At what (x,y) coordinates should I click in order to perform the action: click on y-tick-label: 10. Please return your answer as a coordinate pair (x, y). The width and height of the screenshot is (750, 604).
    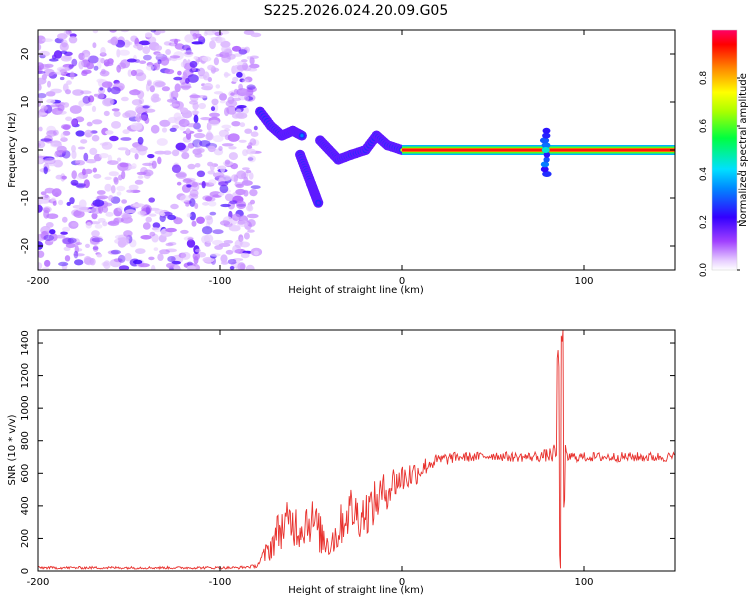
    Looking at the image, I should click on (25, 102).